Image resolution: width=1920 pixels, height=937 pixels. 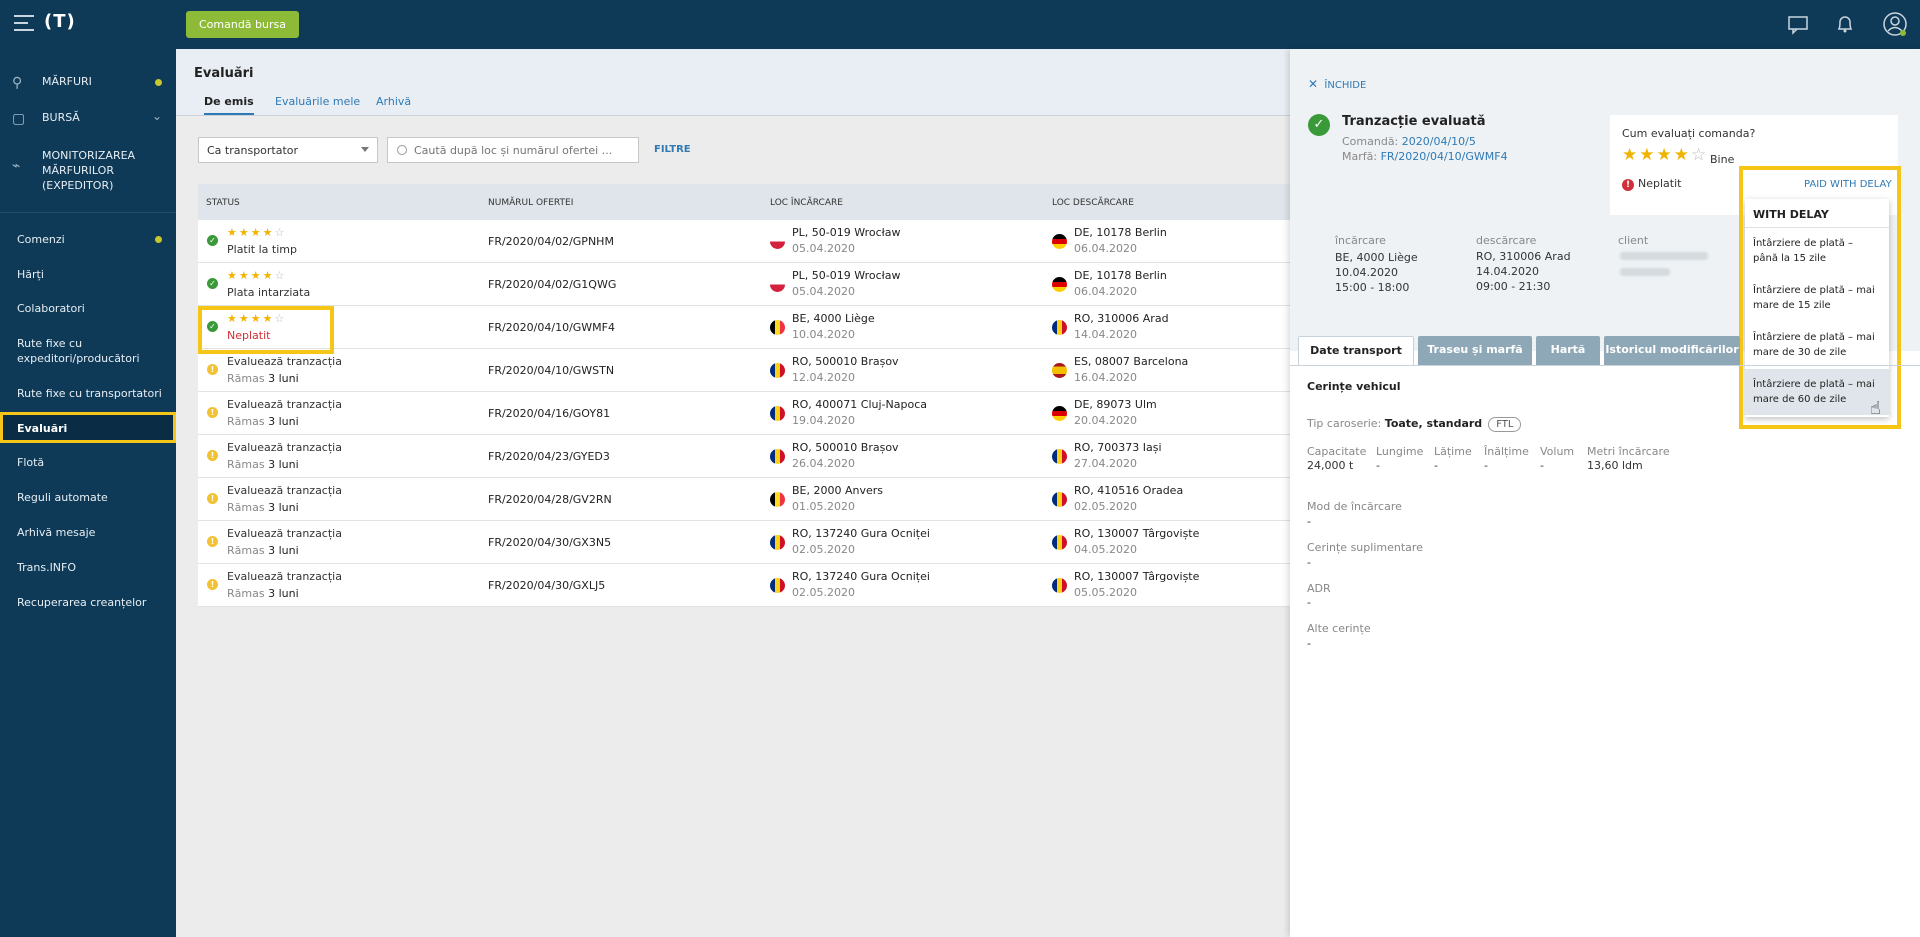 What do you see at coordinates (552, 284) in the screenshot?
I see `offer-number: FR/2020/04/02/G1QWG` at bounding box center [552, 284].